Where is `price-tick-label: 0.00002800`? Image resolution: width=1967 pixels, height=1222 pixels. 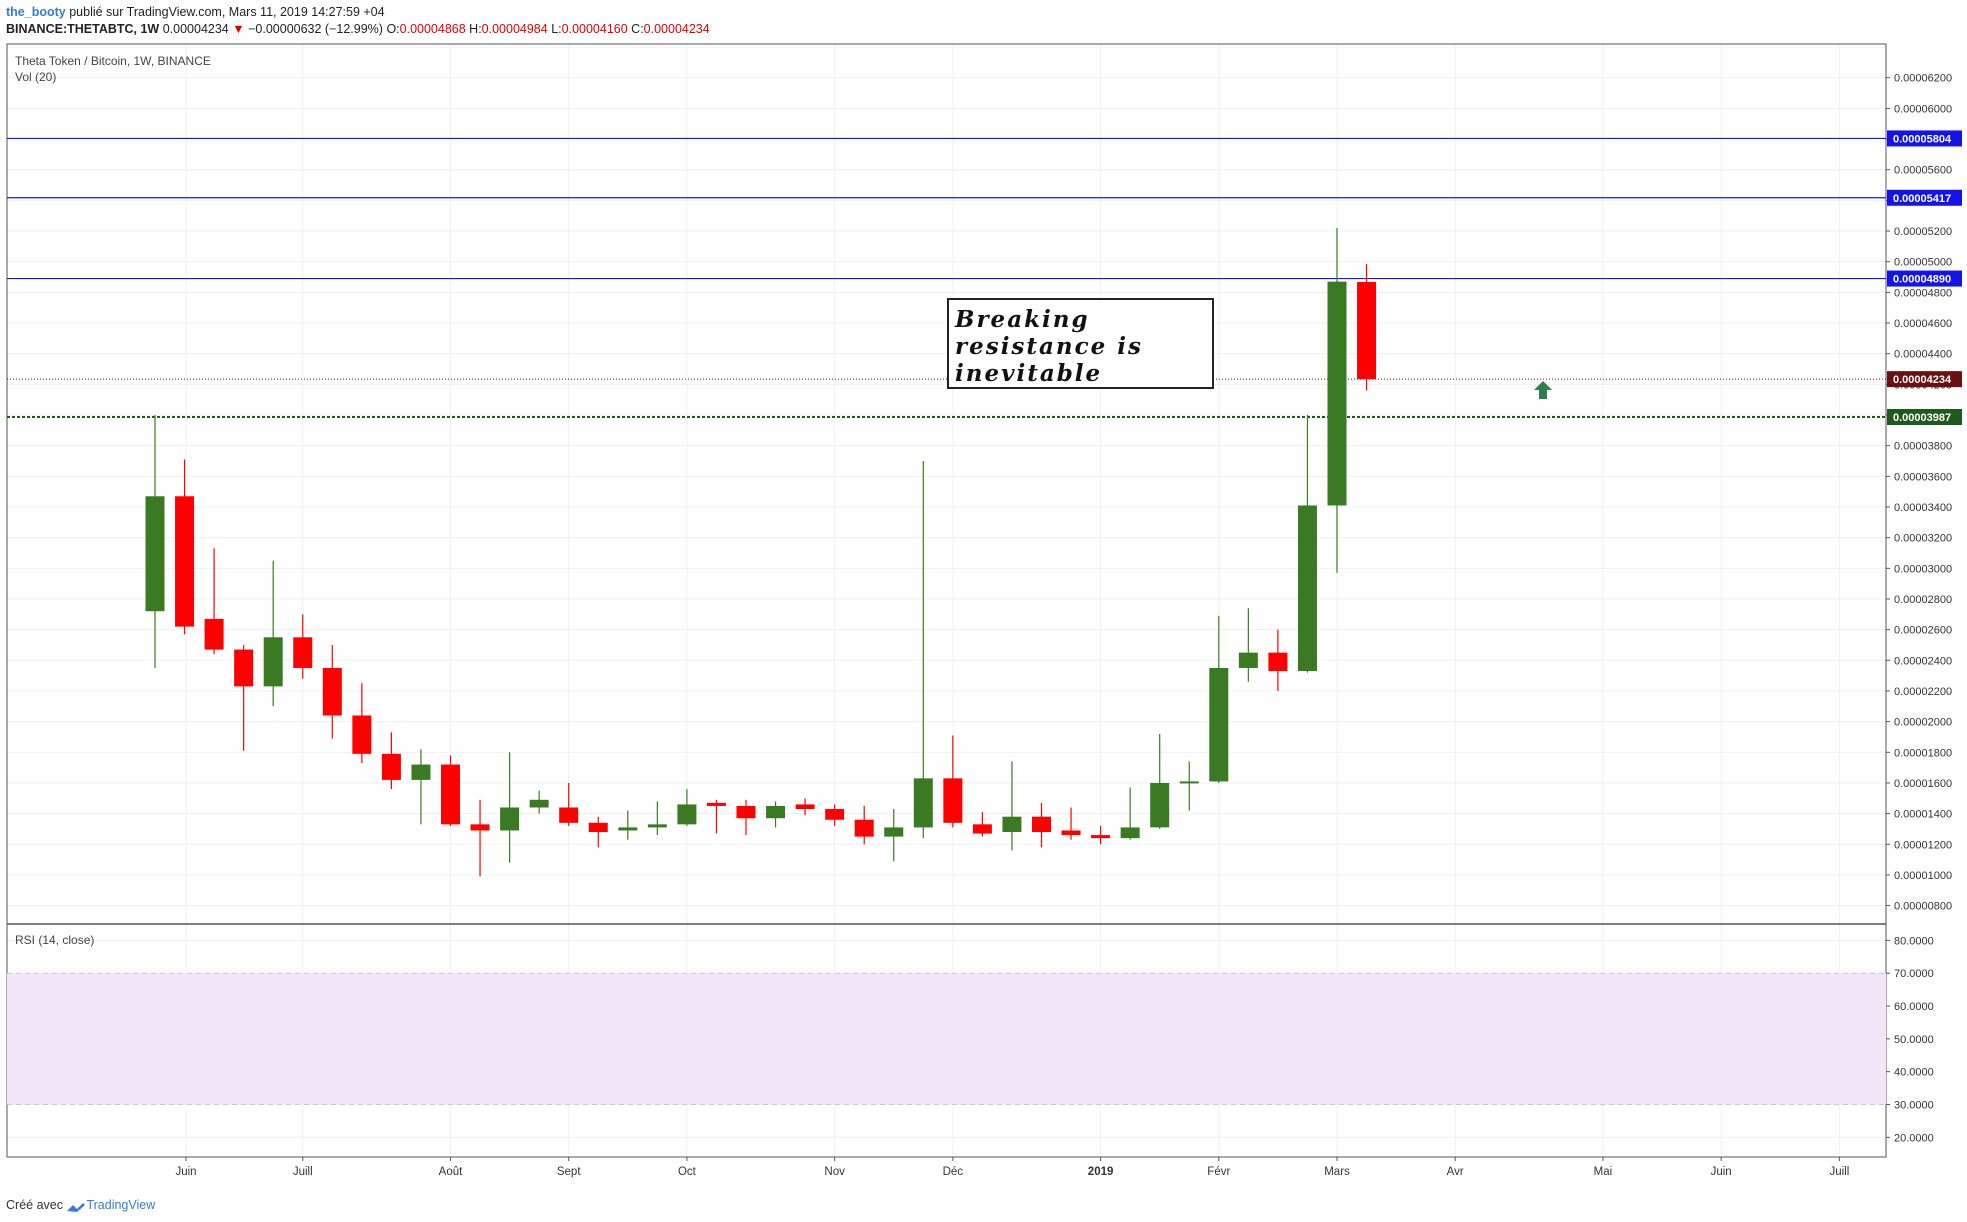 price-tick-label: 0.00002800 is located at coordinates (1923, 600).